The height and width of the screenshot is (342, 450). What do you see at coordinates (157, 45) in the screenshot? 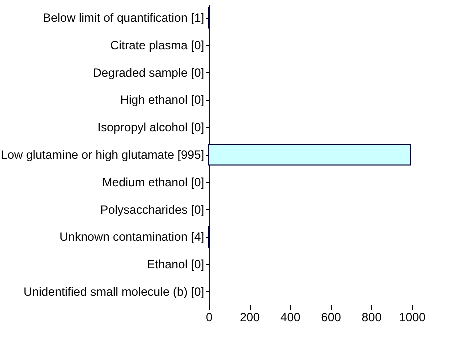
I see `y-tick-label: Citrate plasma [0]` at bounding box center [157, 45].